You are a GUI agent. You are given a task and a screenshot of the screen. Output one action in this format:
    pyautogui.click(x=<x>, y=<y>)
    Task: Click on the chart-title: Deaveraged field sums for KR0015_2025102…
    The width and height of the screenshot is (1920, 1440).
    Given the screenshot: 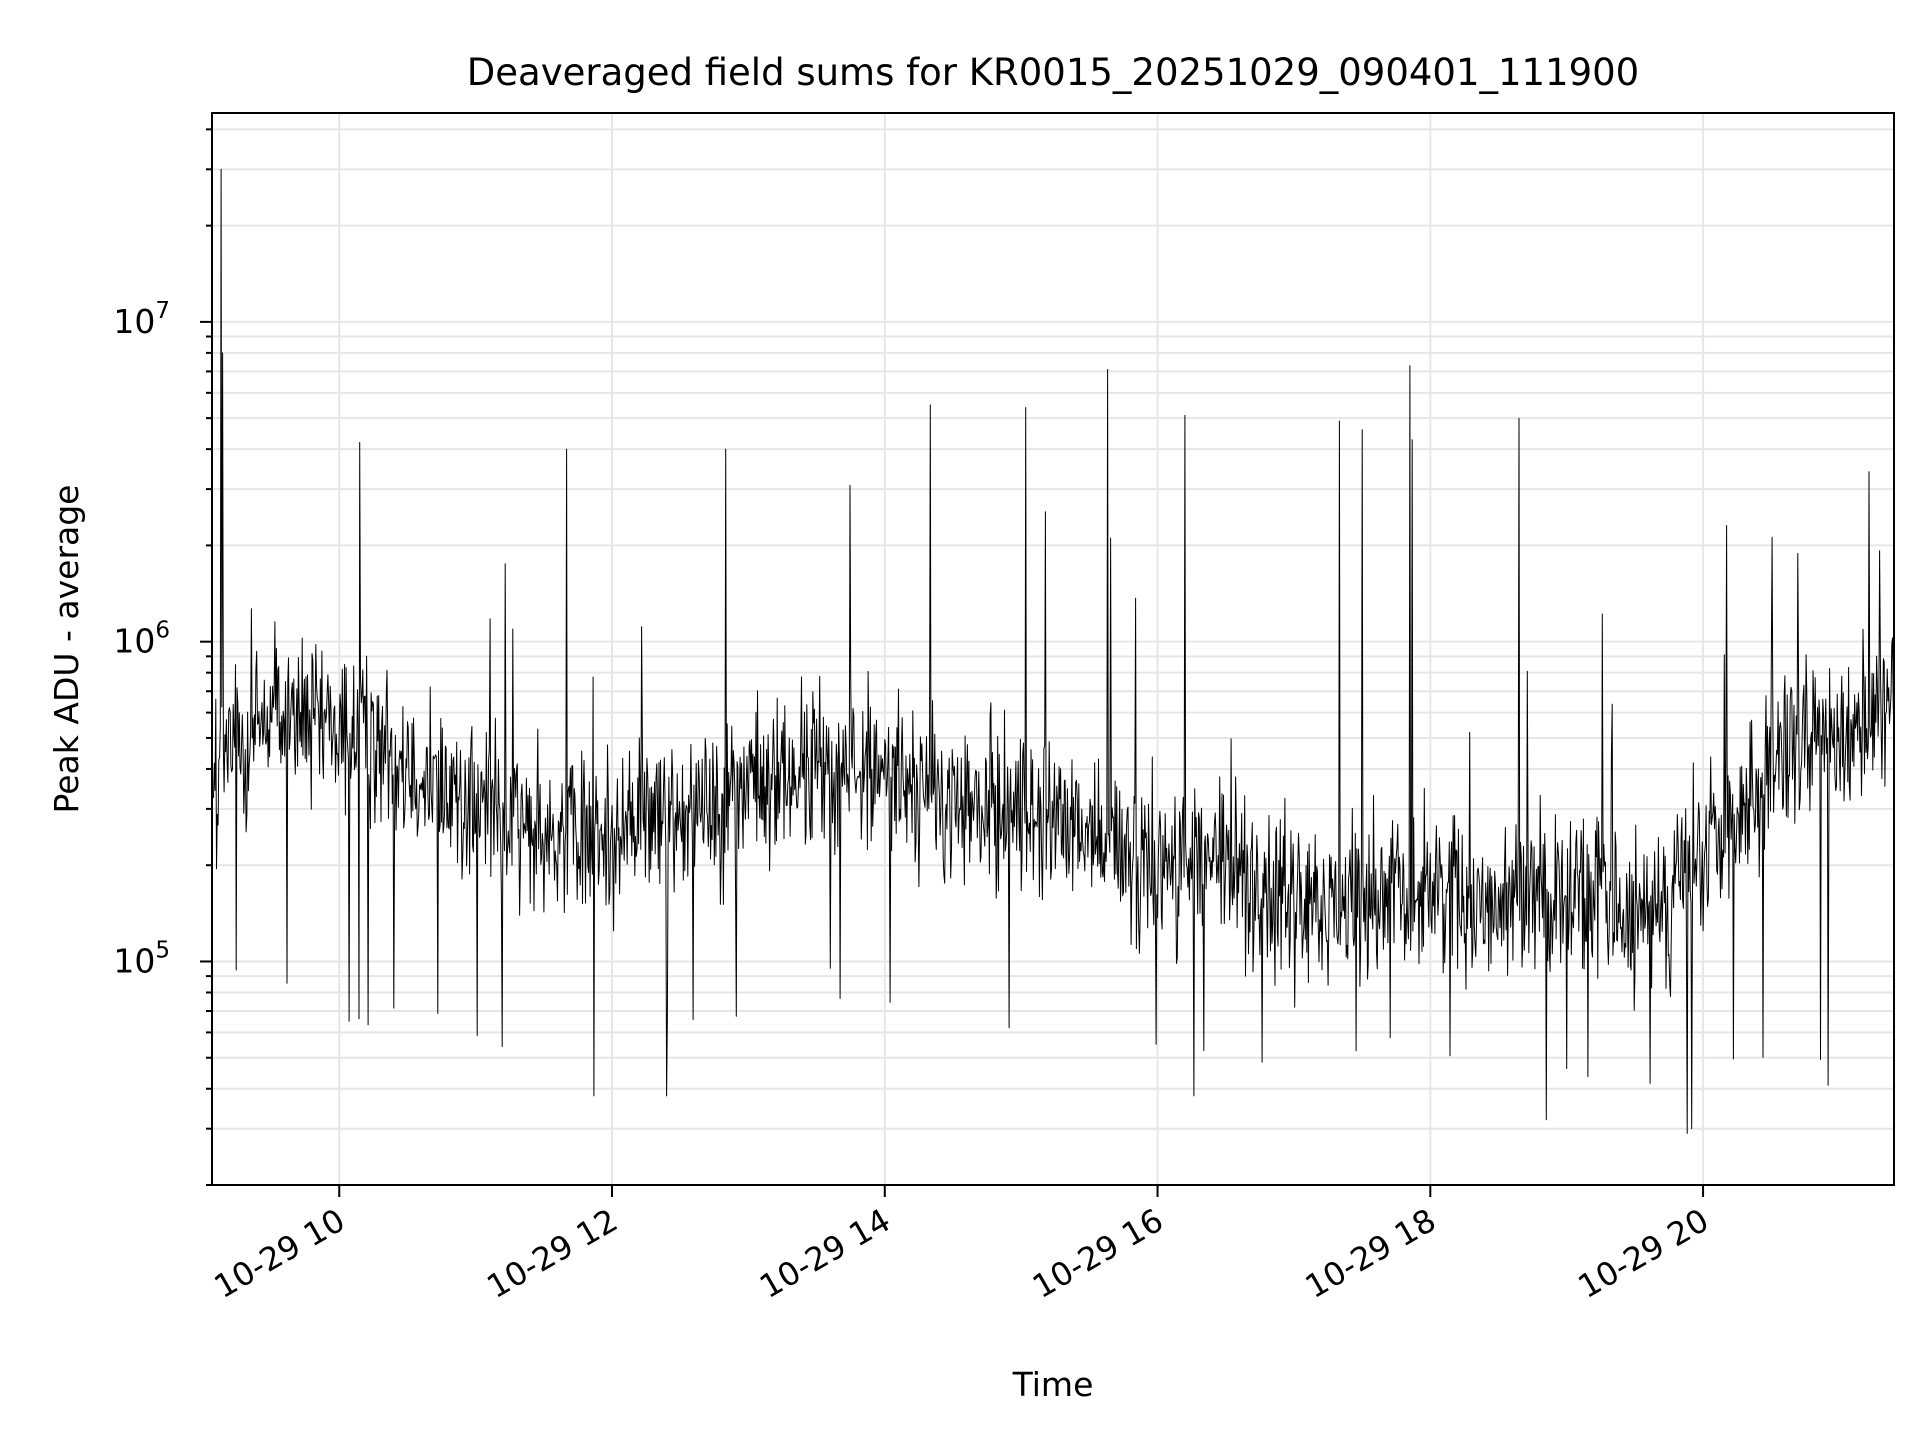 What is the action you would take?
    pyautogui.click(x=1053, y=72)
    